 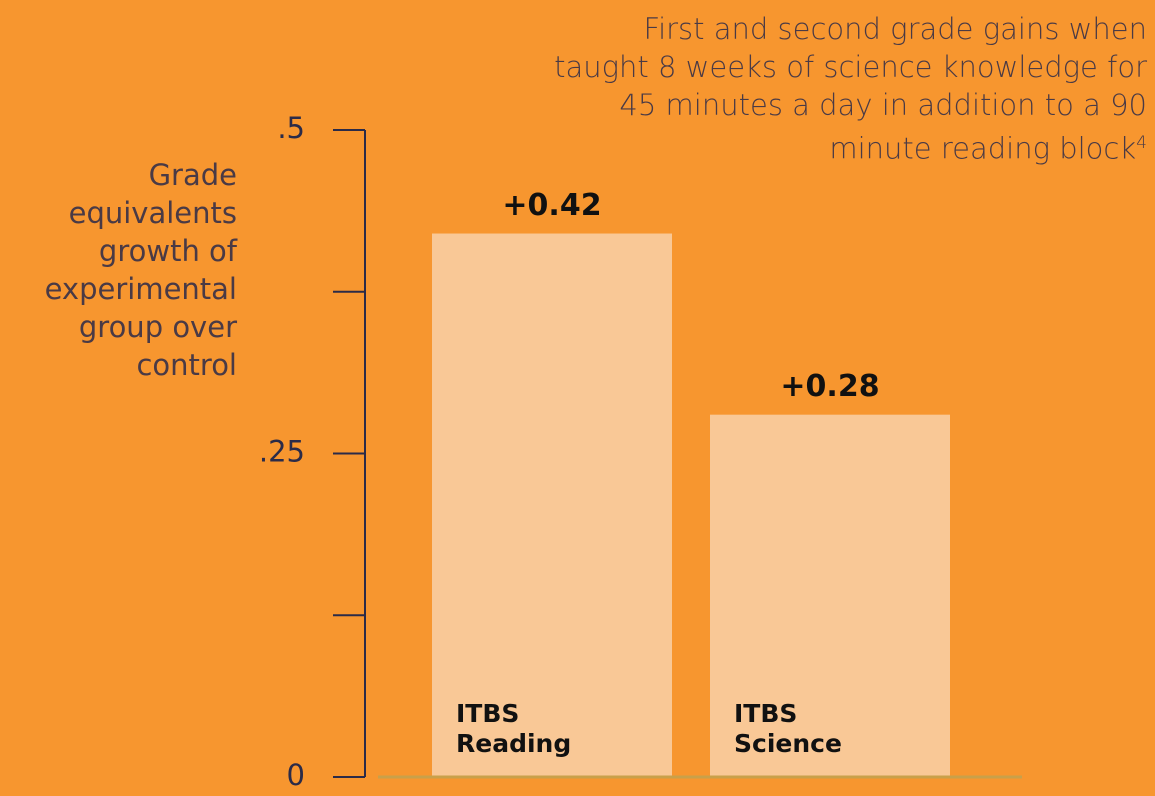 What do you see at coordinates (1141, 143) in the screenshot?
I see `footnote-ref: 4` at bounding box center [1141, 143].